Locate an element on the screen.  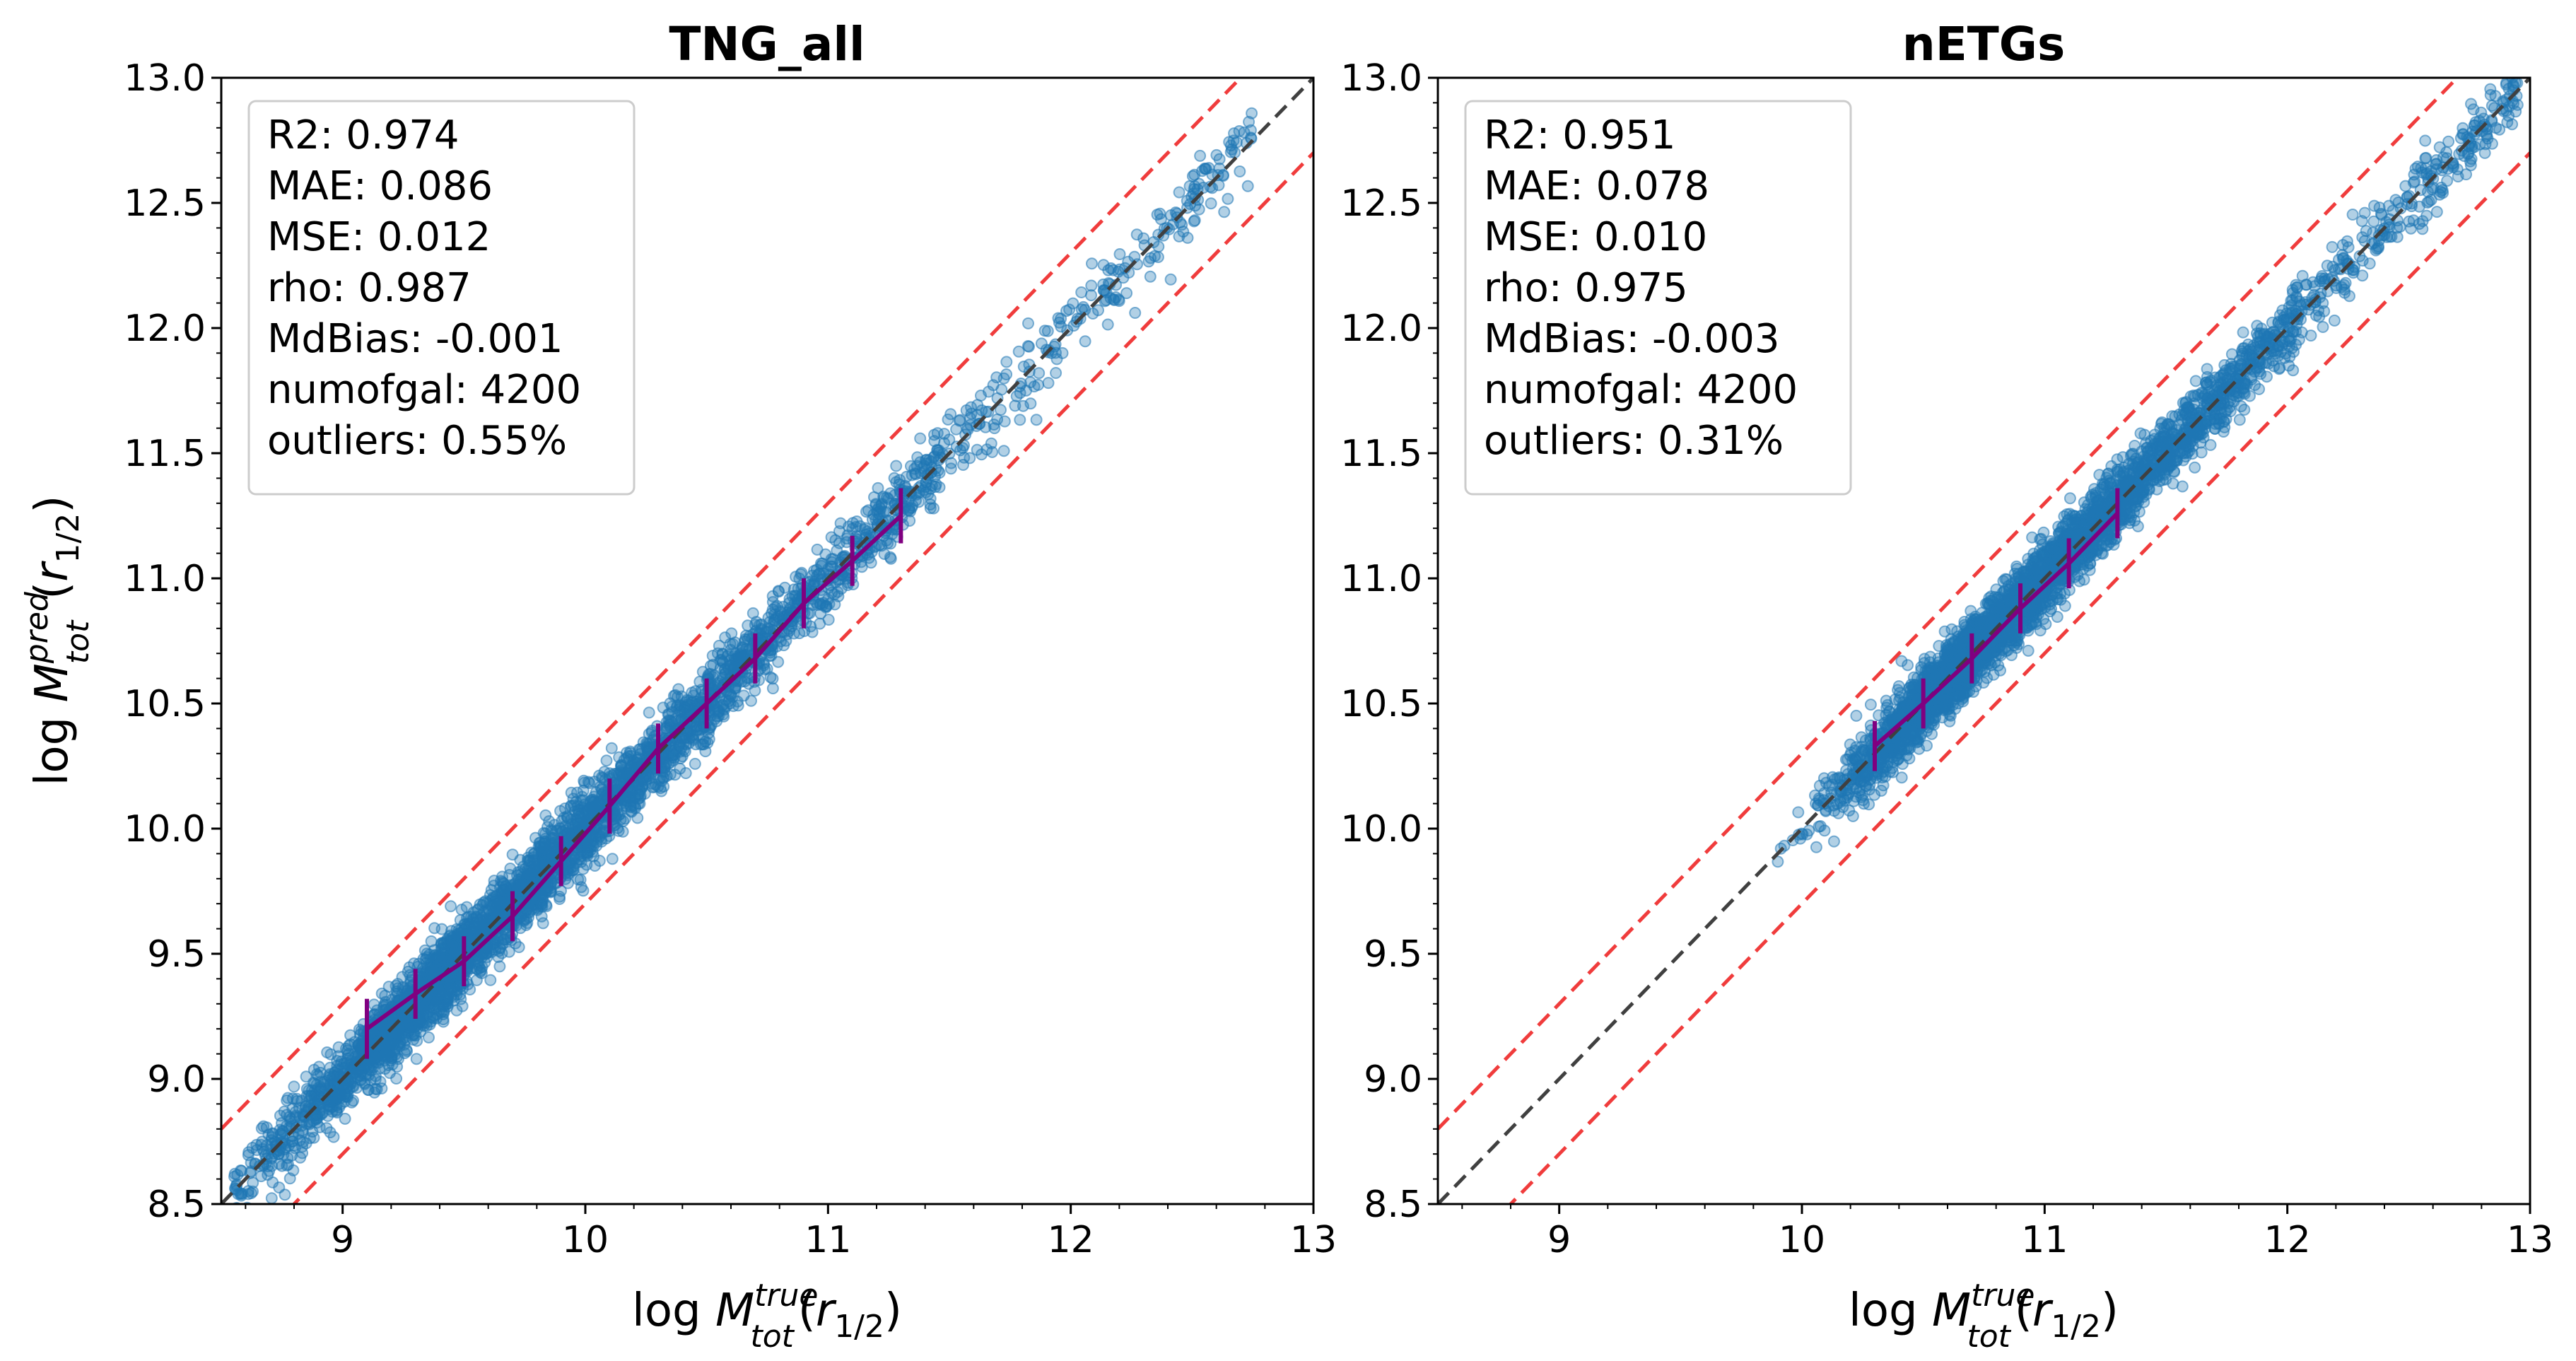
y-tick-label: 13.0 is located at coordinates (165, 78).